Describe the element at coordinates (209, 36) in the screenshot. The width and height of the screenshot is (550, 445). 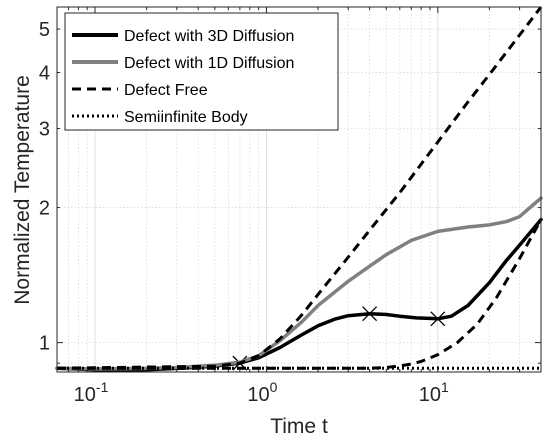
I see `legend-label: Defect with 3D Diffusion` at that location.